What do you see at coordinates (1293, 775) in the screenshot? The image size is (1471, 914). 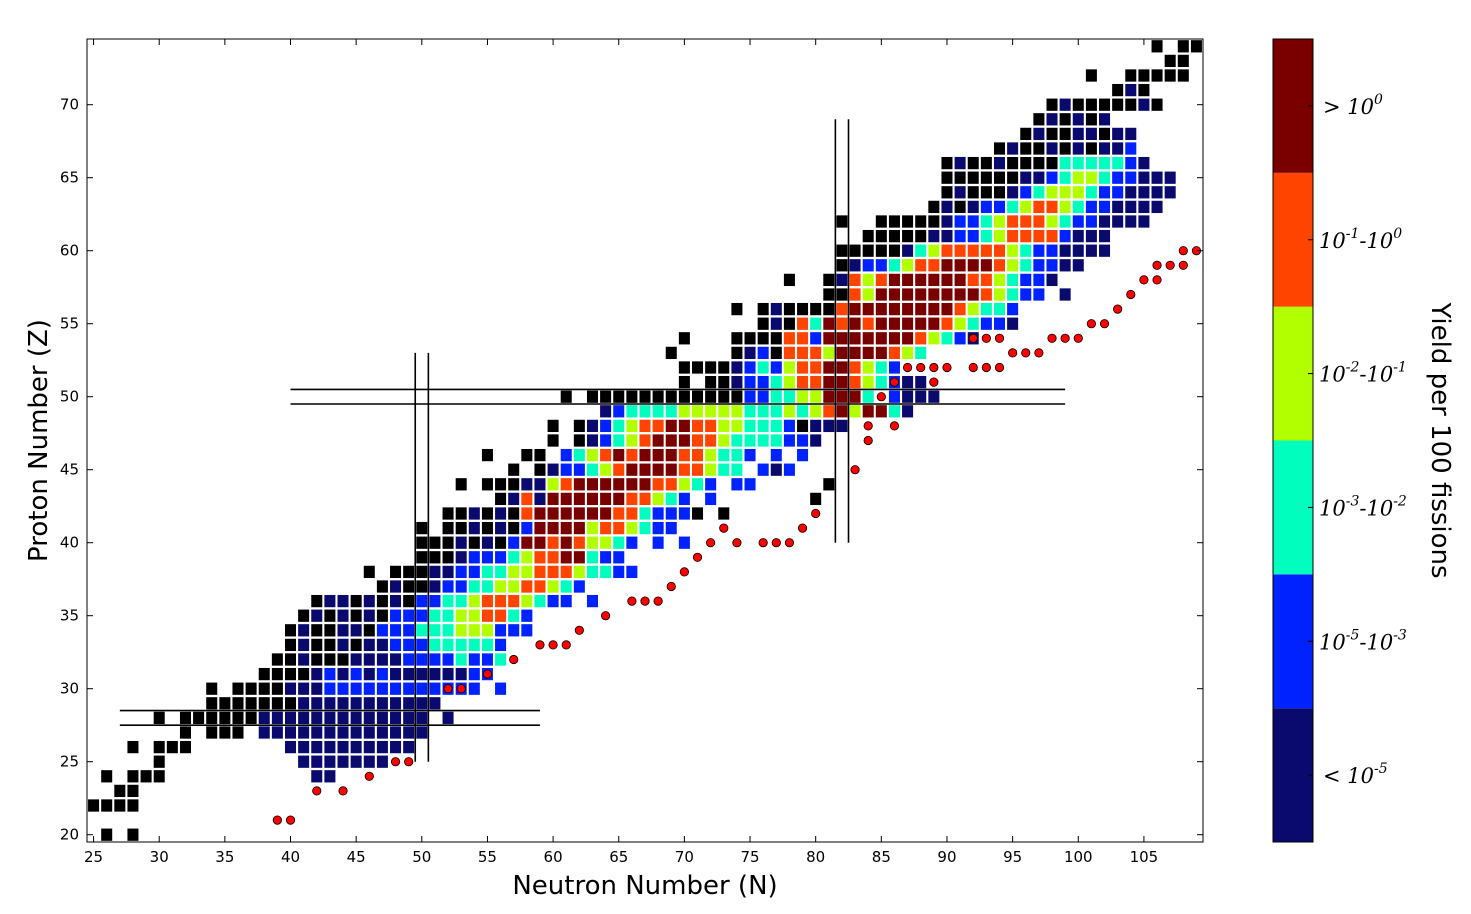 I see `colorbar-bin` at bounding box center [1293, 775].